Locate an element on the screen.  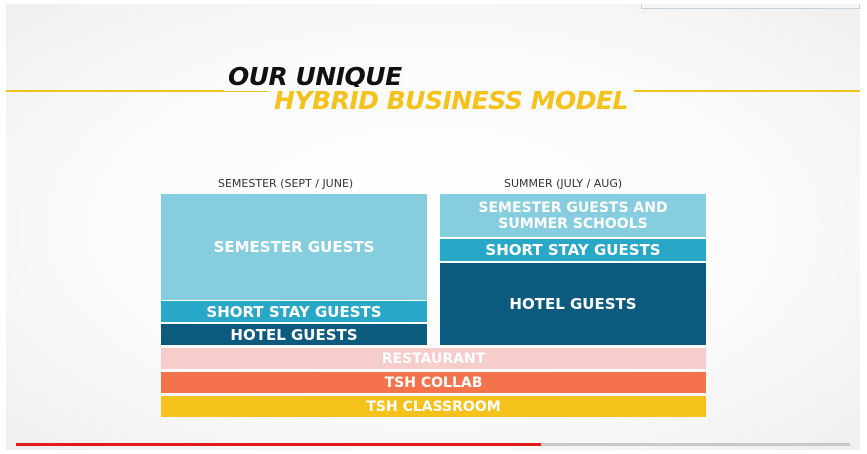
tsh-classroom-bar: TSH CLASSROOM is located at coordinates (433, 406).